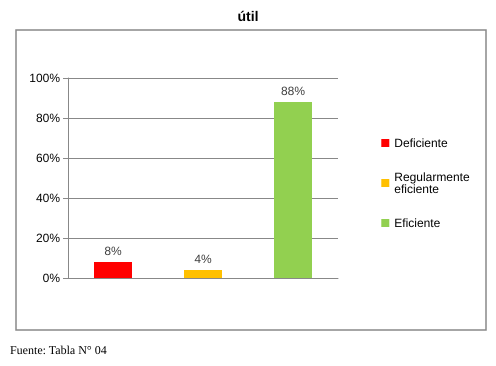 This screenshot has height=366, width=496. What do you see at coordinates (203, 259) in the screenshot?
I see `data-label: 4%` at bounding box center [203, 259].